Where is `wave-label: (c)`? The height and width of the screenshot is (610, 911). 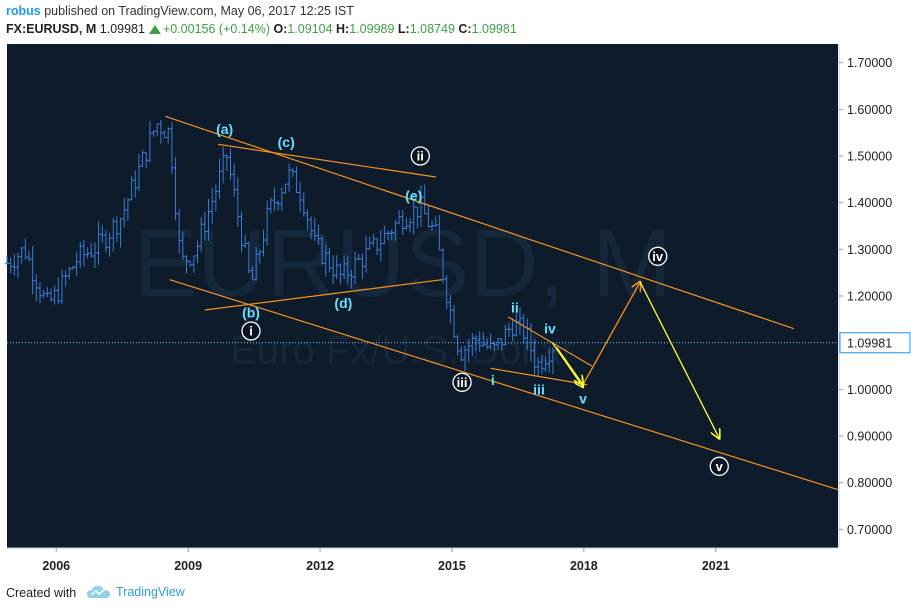 wave-label: (c) is located at coordinates (286, 142).